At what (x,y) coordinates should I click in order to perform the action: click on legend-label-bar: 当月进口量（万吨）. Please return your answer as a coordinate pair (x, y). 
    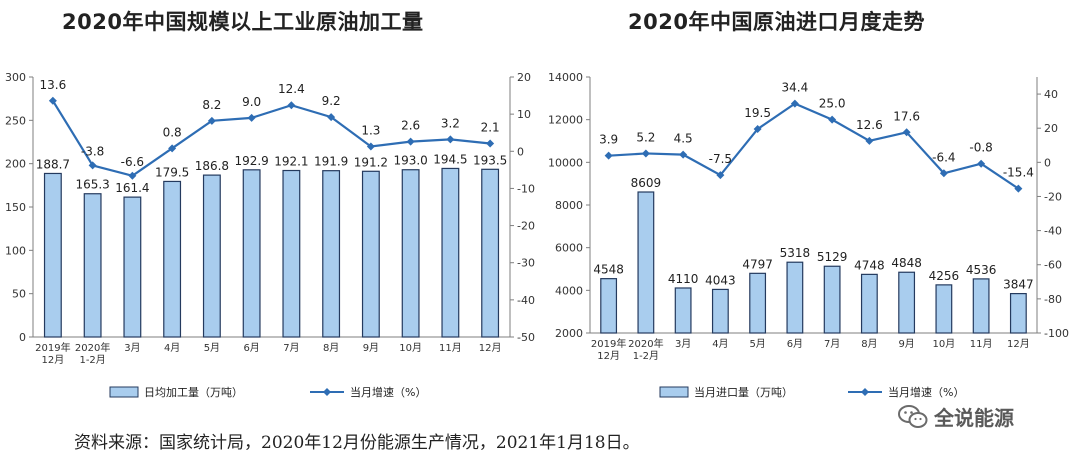
    Looking at the image, I should click on (743, 392).